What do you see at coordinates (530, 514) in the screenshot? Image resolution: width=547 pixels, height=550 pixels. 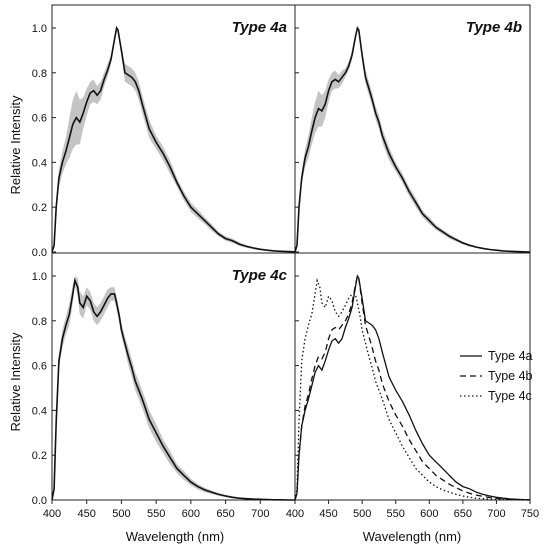 I see `x-tick-label: 750` at bounding box center [530, 514].